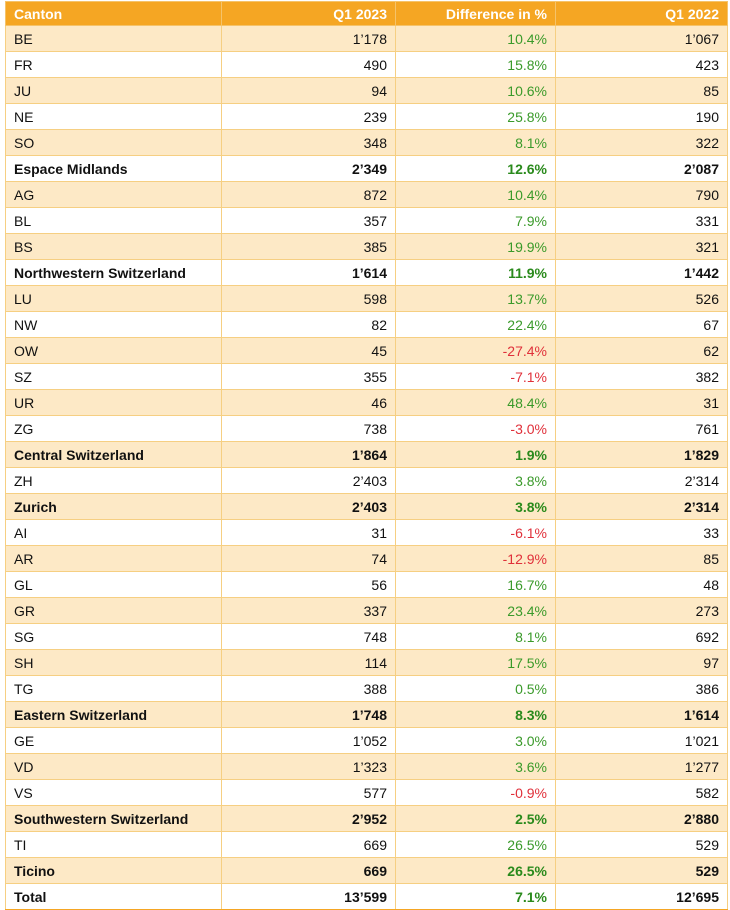 This screenshot has height=910, width=730. Describe the element at coordinates (308, 532) in the screenshot. I see `cell-q1-2023: 31` at that location.